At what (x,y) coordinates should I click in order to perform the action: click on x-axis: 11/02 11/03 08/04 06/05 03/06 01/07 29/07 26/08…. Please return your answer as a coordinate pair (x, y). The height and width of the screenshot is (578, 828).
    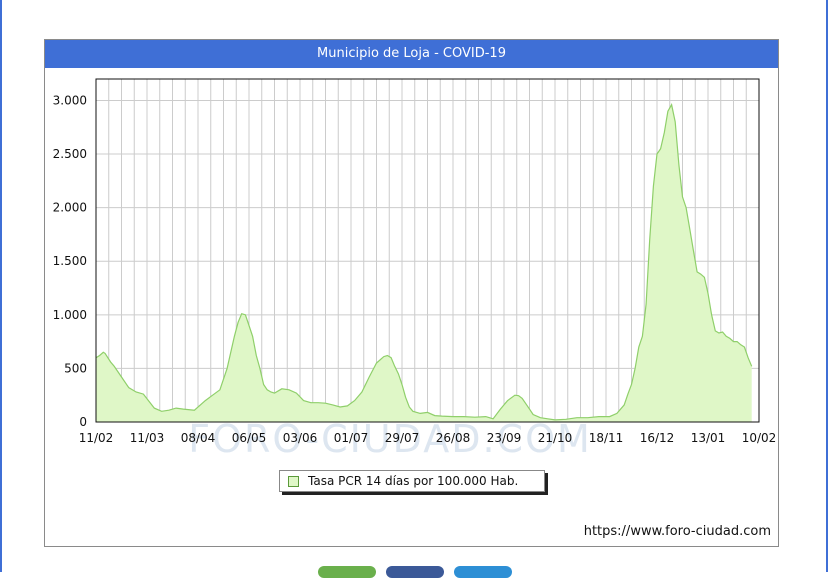
    Looking at the image, I should click on (428, 438).